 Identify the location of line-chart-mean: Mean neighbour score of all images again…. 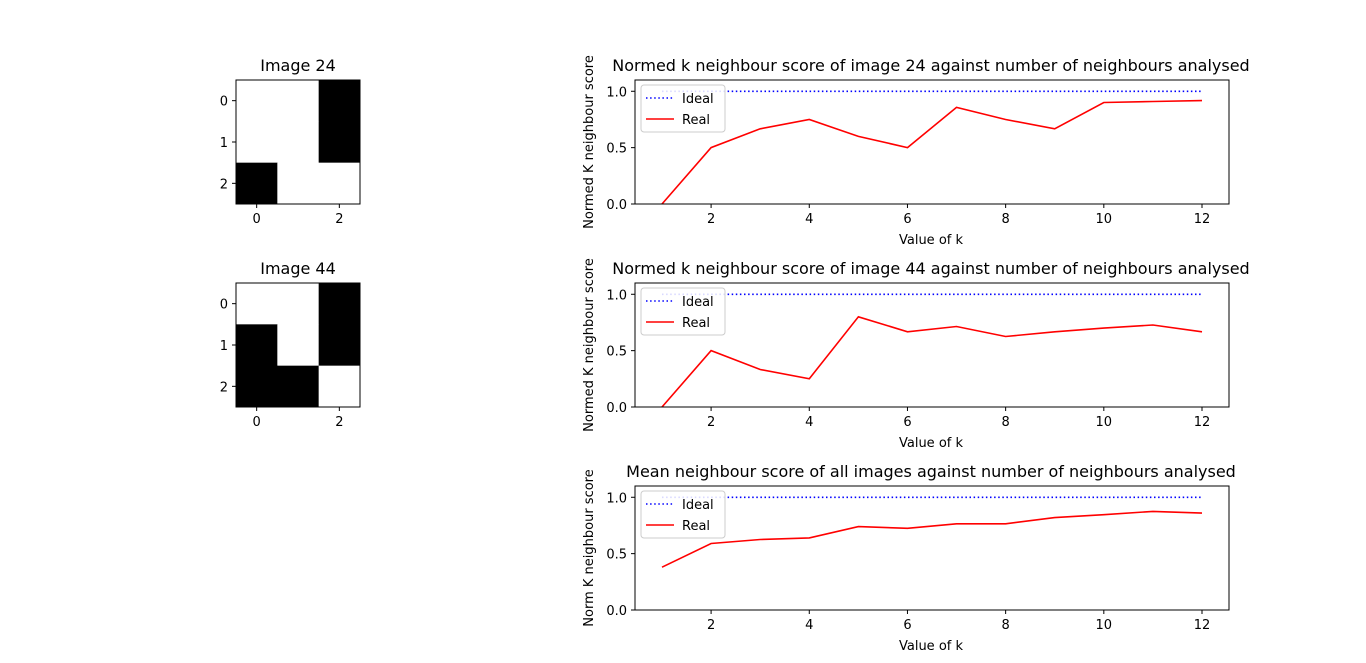
(909, 558).